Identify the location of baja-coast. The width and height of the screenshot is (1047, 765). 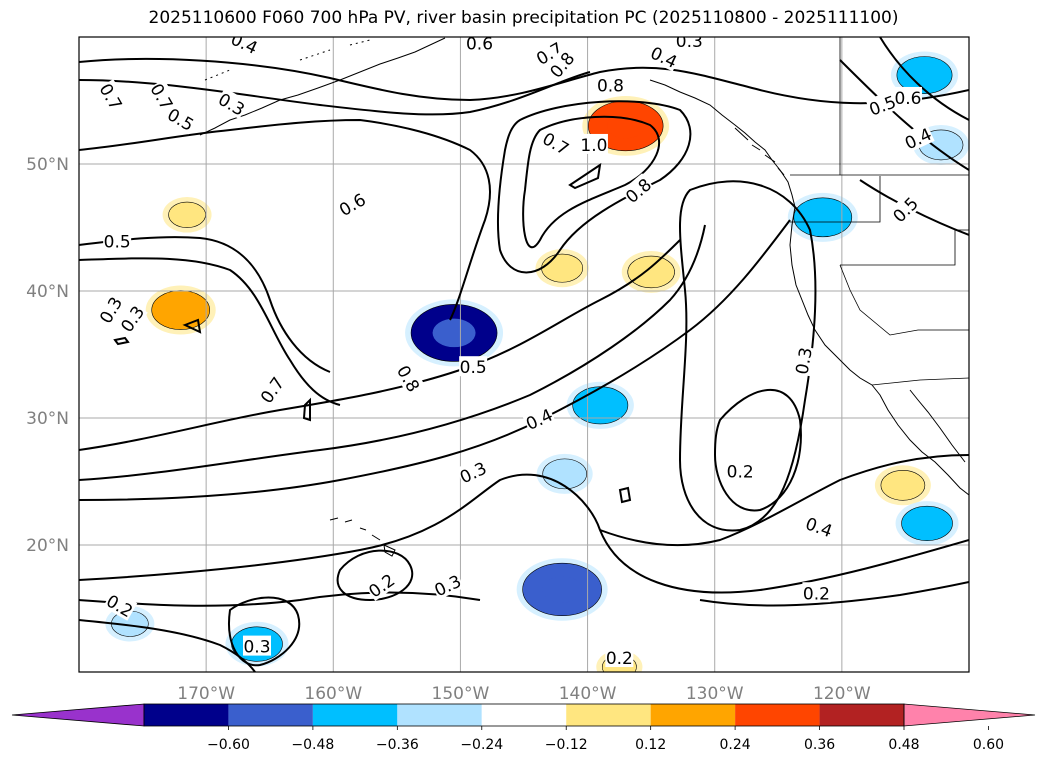
(920, 440).